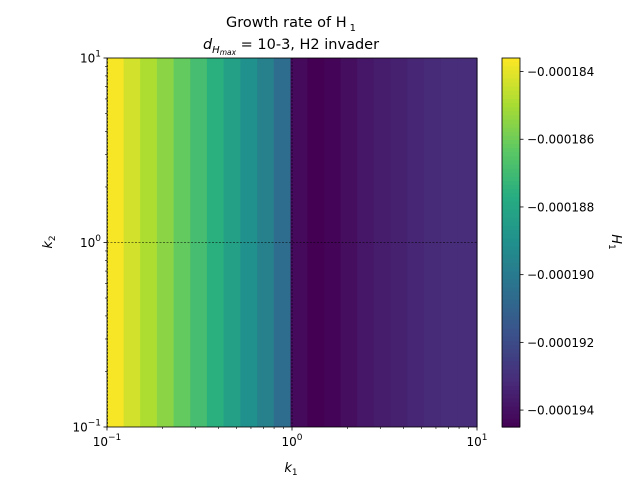  I want to click on x-tick-label: 10⁻¹, so click(107, 441).